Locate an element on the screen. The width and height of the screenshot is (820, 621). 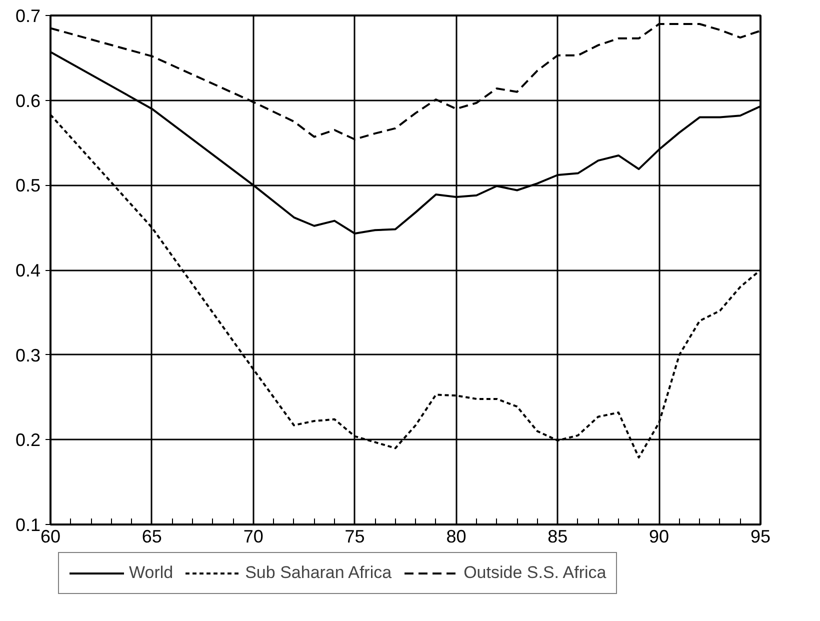
y-tick-label: 0.1 is located at coordinates (28, 525).